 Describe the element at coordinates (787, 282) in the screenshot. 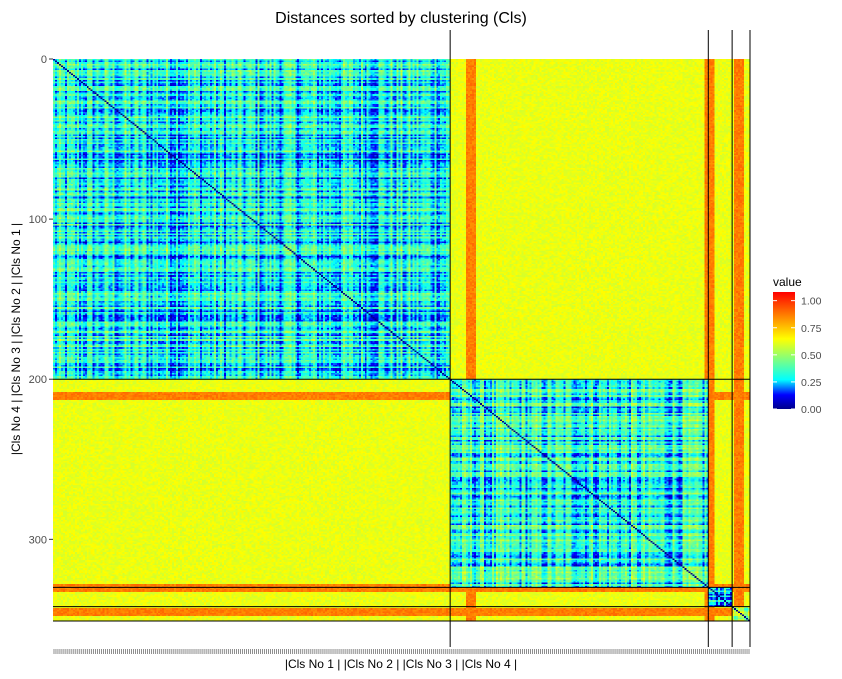

I see `legend-title: value` at that location.